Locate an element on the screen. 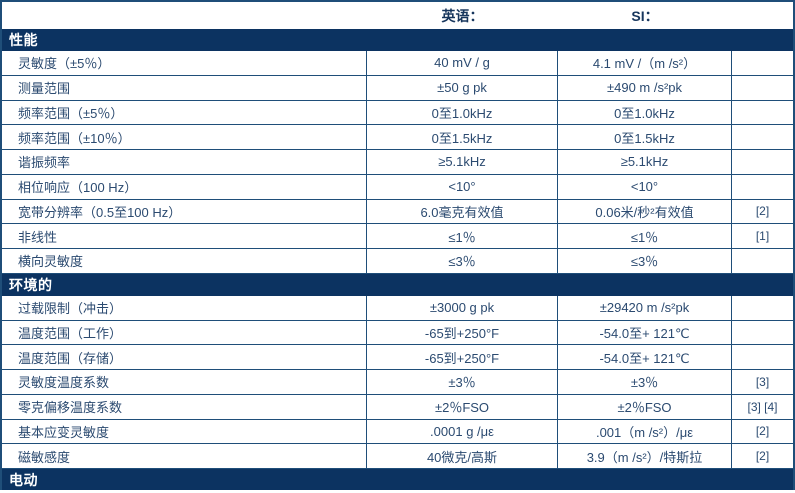  value-english: ±3％ is located at coordinates (462, 382).